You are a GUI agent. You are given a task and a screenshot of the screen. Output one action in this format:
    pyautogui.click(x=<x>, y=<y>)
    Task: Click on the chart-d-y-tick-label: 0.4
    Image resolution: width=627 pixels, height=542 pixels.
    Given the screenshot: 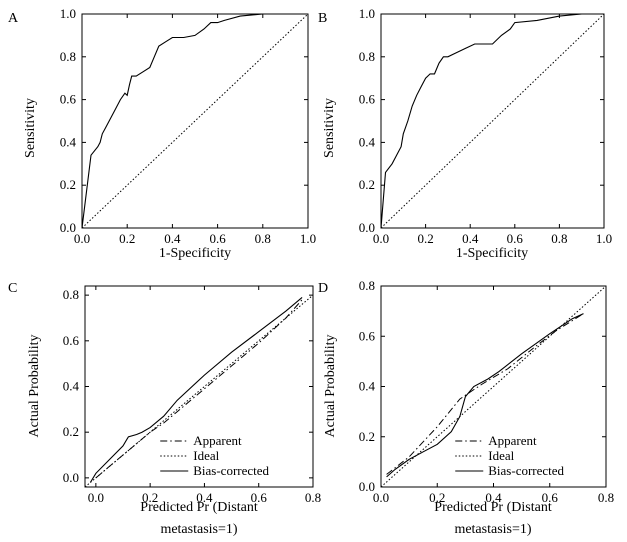 What is the action you would take?
    pyautogui.click(x=367, y=386)
    